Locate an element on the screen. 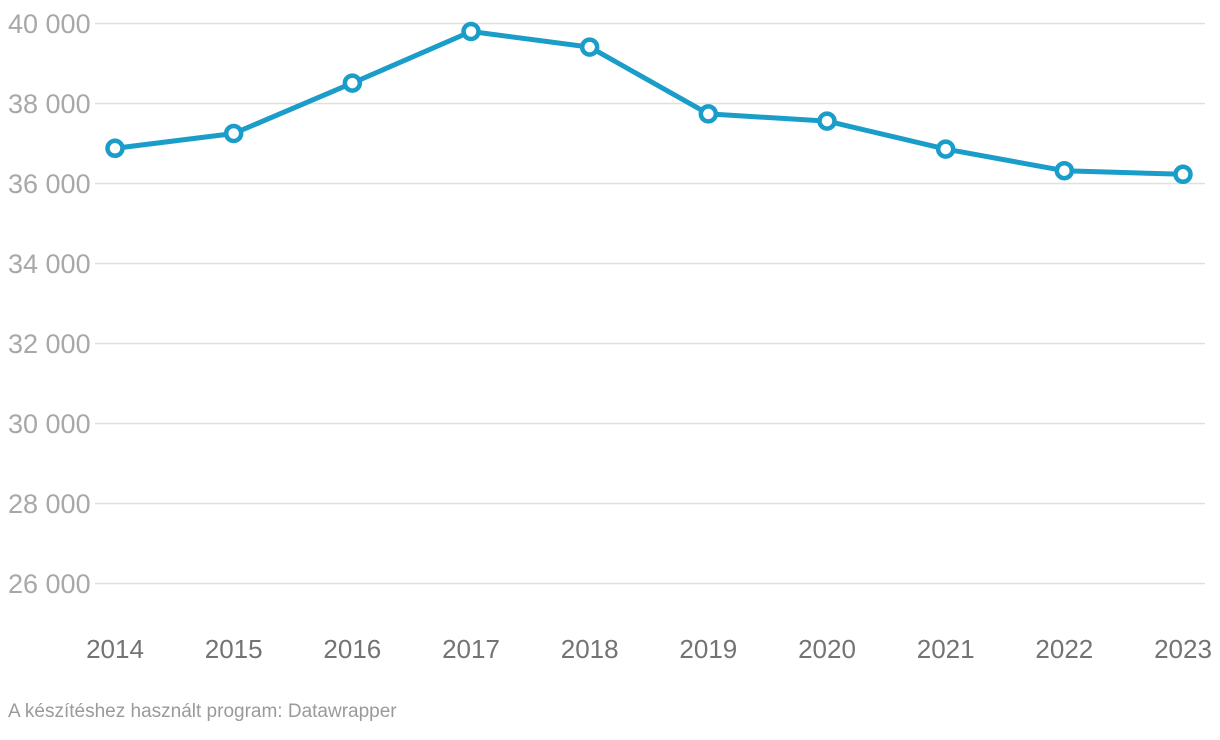  y-tick-label: 36 000 is located at coordinates (49, 184).